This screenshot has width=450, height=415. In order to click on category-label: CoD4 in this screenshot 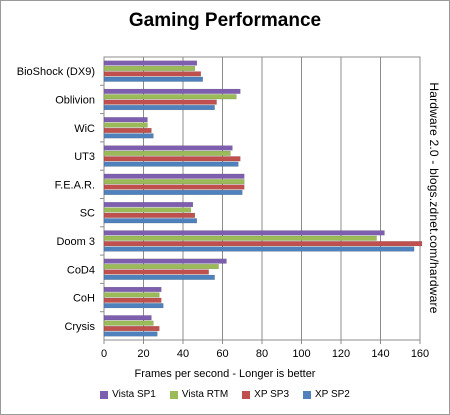, I will do `click(81, 270)`.